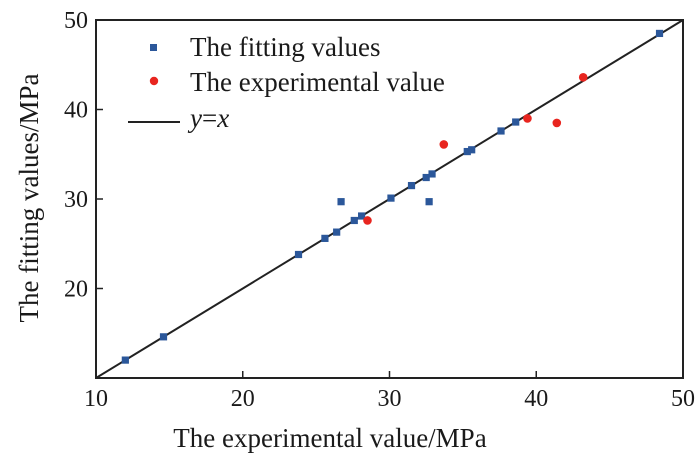 This screenshot has height=456, width=699. What do you see at coordinates (285, 47) in the screenshot?
I see `legend-label-fitting-values: The fitting values` at bounding box center [285, 47].